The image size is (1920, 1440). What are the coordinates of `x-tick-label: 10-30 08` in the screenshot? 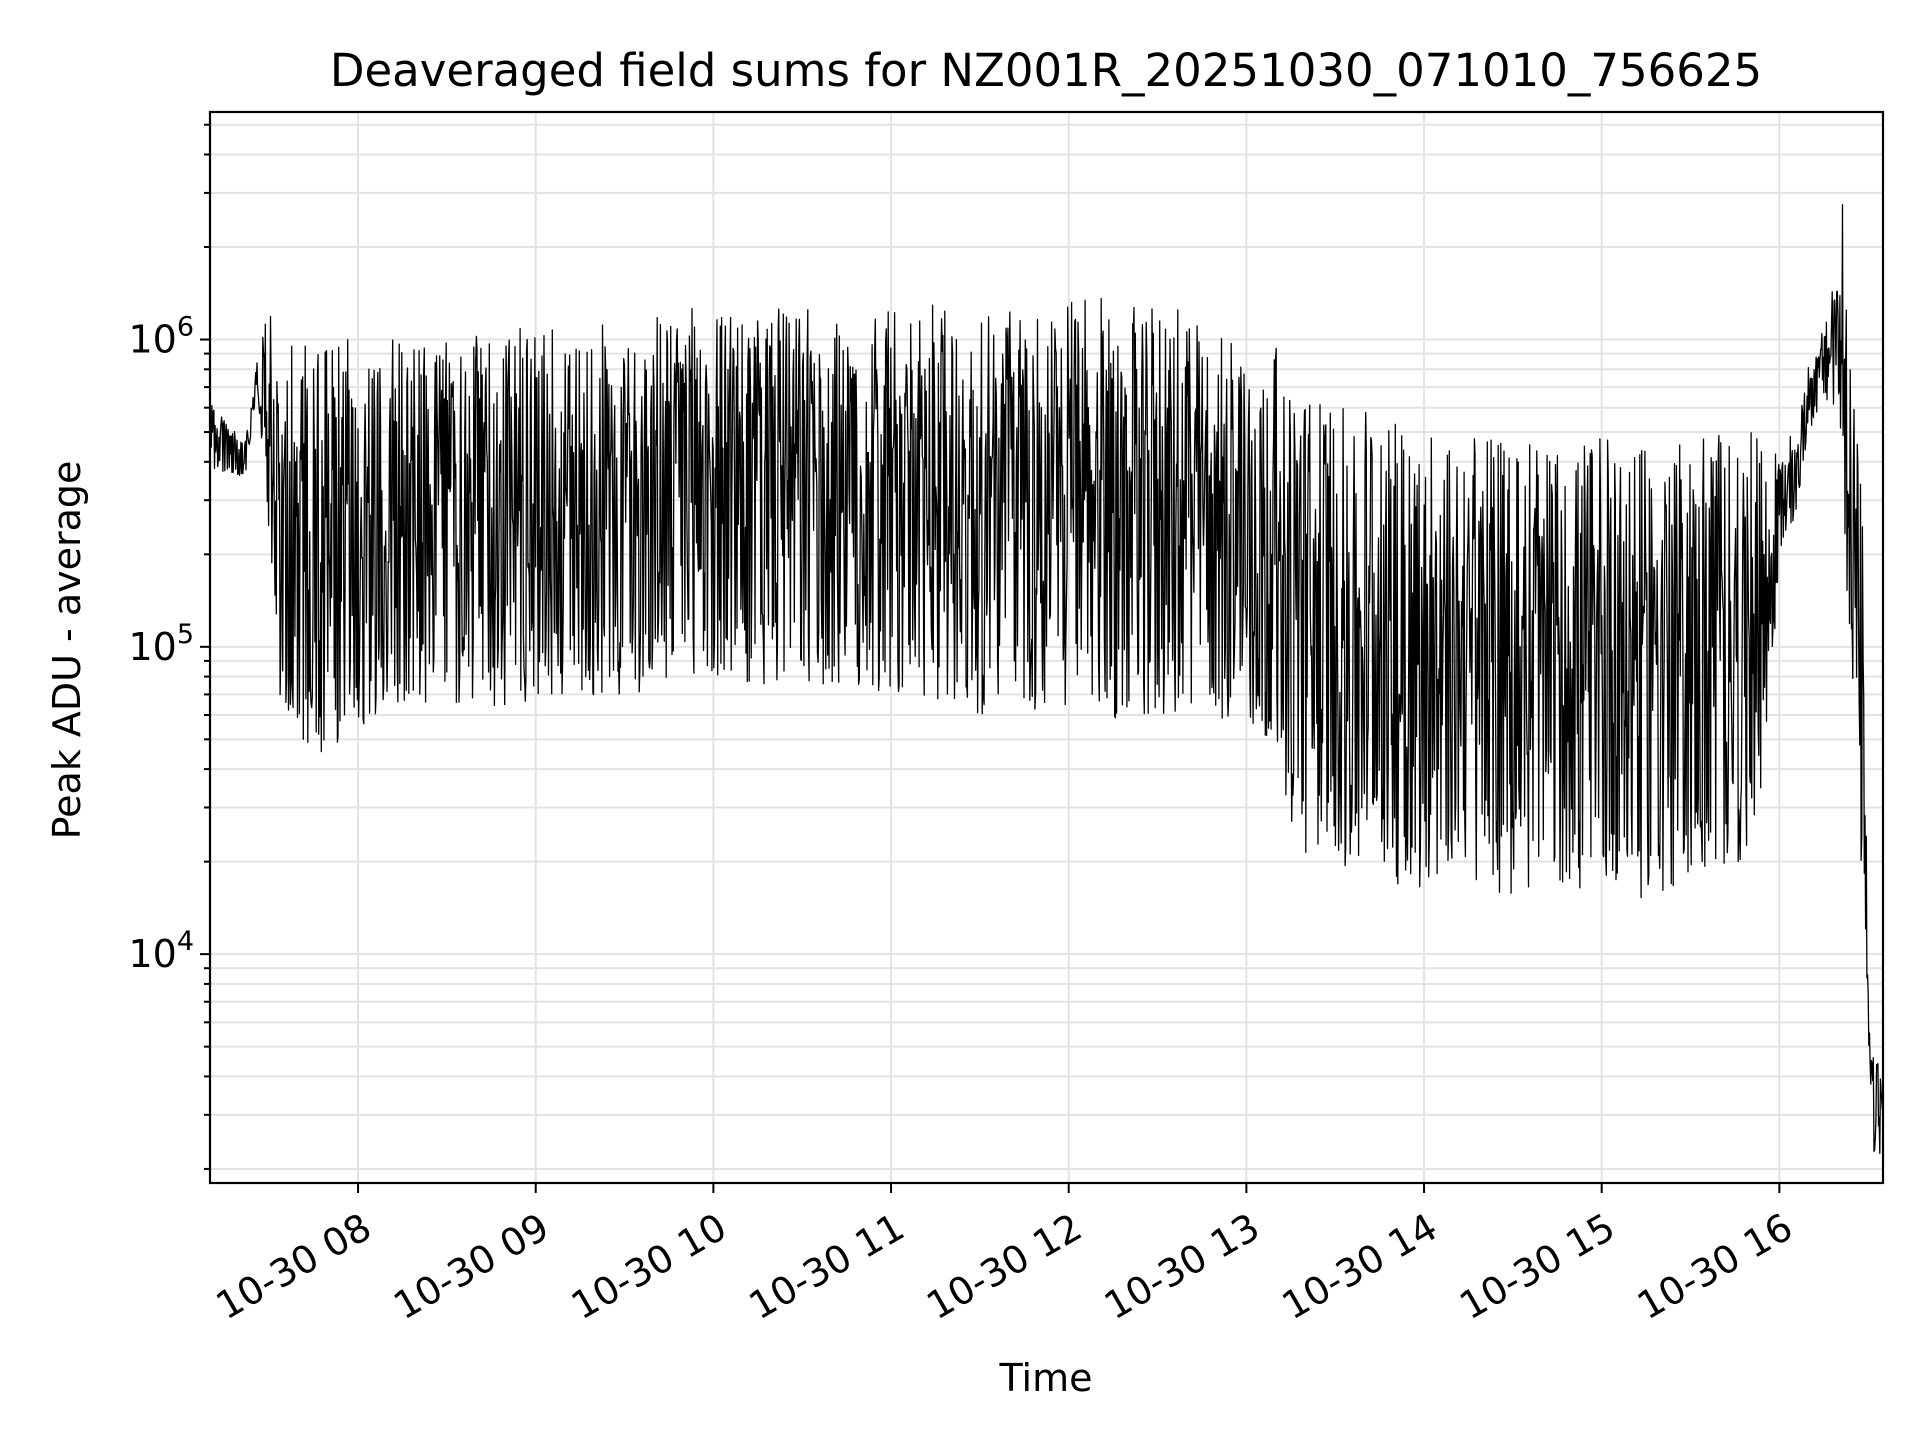 It's located at (294, 1267).